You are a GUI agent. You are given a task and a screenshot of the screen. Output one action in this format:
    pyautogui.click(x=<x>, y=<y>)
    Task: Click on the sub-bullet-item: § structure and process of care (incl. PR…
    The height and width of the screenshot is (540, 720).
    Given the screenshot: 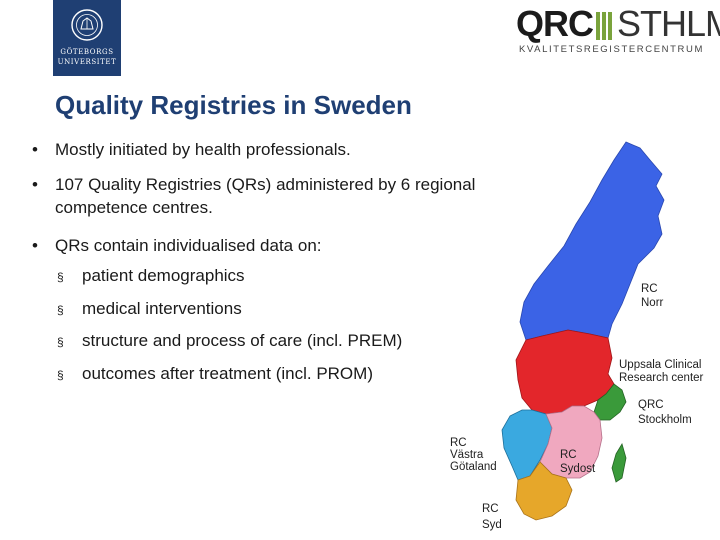 What is the action you would take?
    pyautogui.click(x=229, y=341)
    